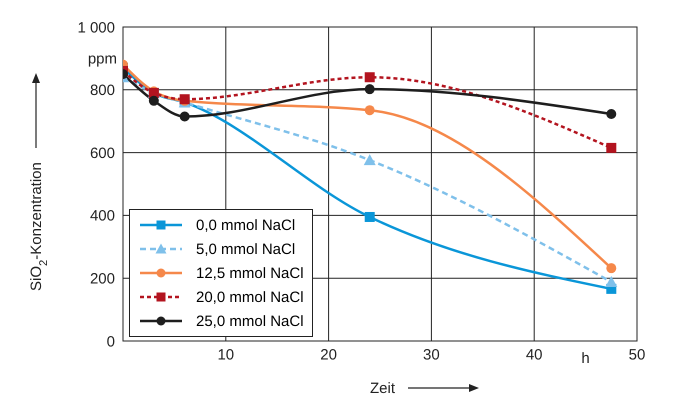 This screenshot has width=679, height=412. What do you see at coordinates (250, 273) in the screenshot?
I see `legend-label: 12,5 mmol NaCl` at bounding box center [250, 273].